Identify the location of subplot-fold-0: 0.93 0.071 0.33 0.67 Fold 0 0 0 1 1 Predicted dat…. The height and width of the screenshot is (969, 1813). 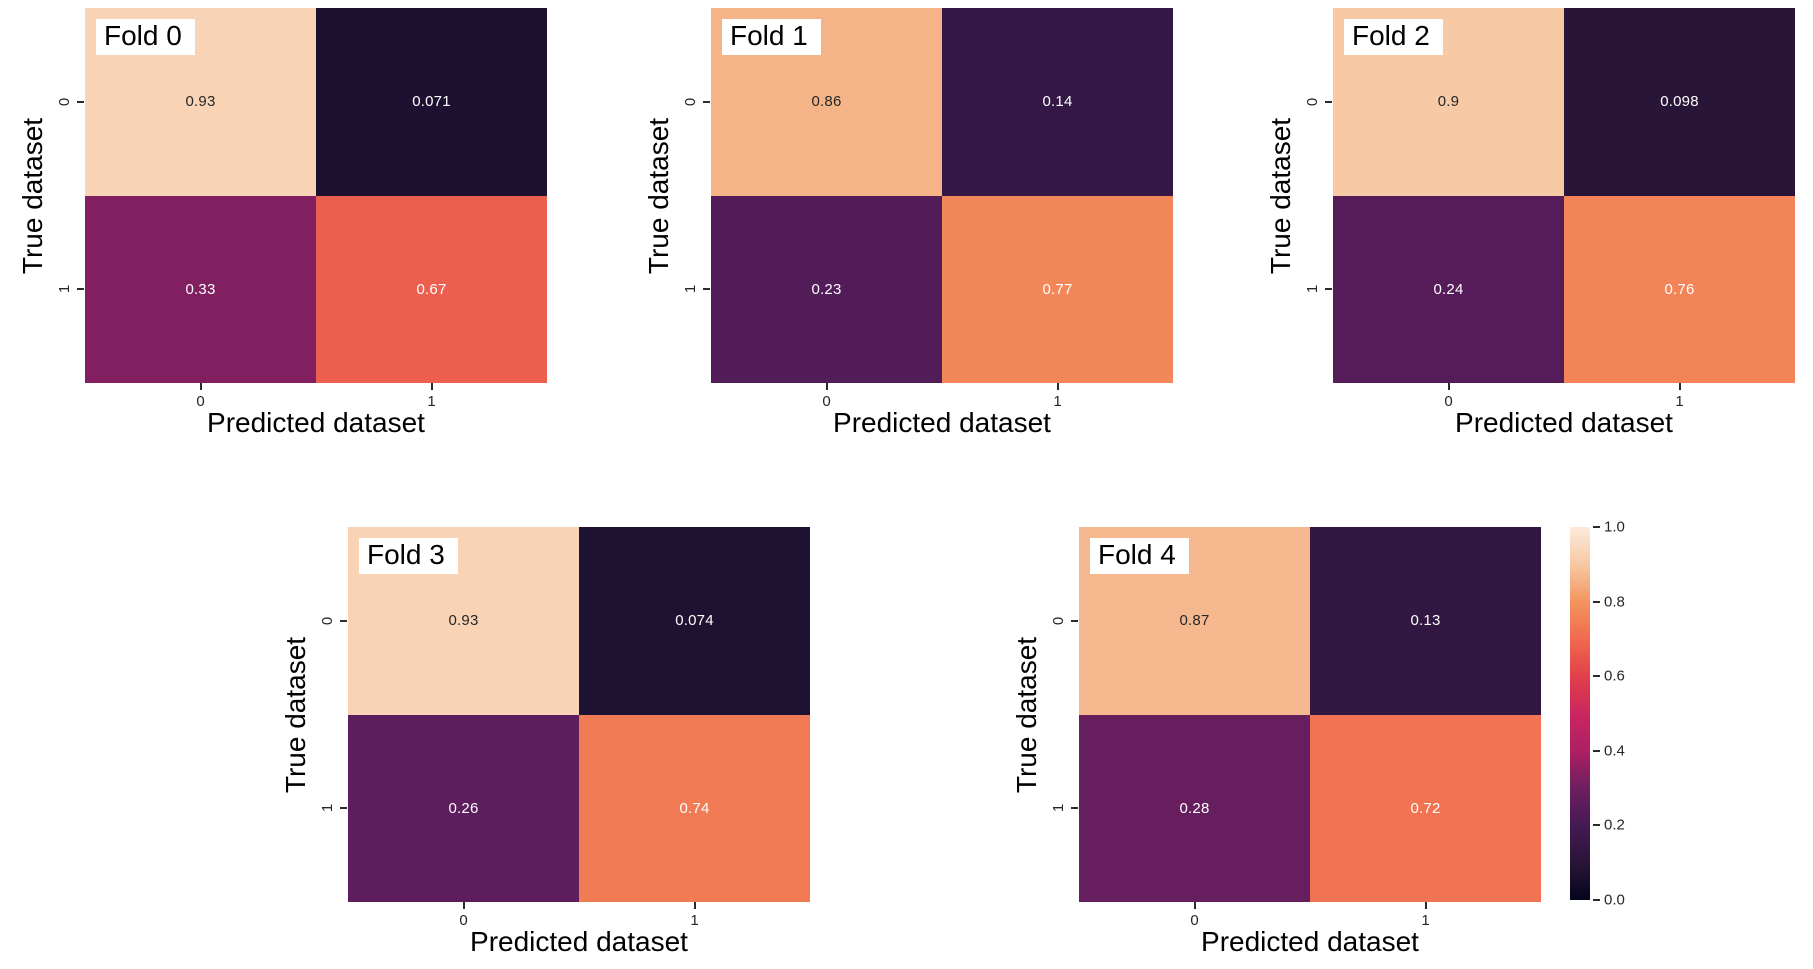
(282, 223).